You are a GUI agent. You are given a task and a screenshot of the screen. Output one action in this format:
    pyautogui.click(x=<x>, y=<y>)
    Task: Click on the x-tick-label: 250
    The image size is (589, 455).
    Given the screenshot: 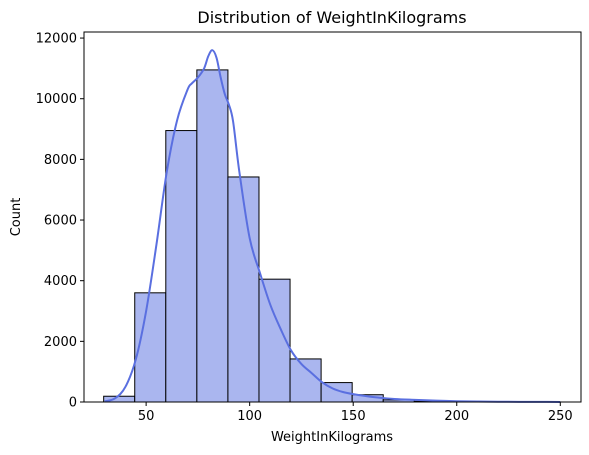 What is the action you would take?
    pyautogui.click(x=560, y=416)
    